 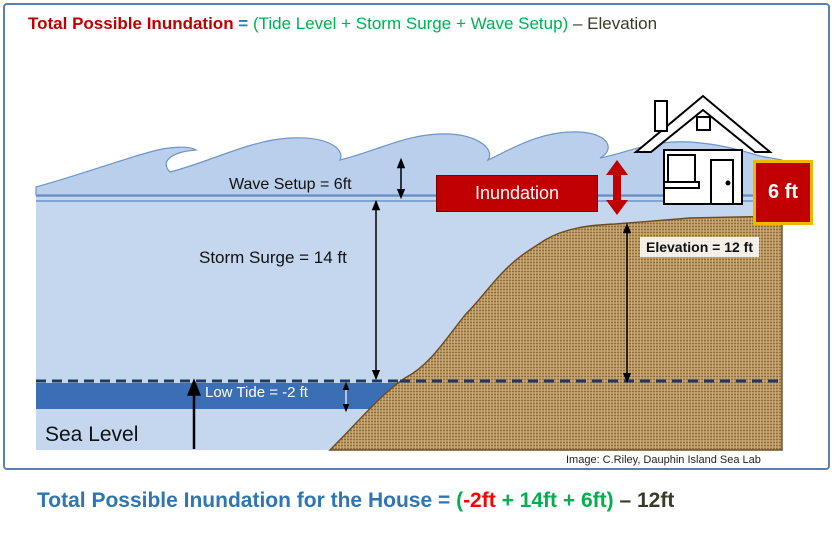 What do you see at coordinates (290, 184) in the screenshot?
I see `wave-setup-label: Wave Setup = 6ft` at bounding box center [290, 184].